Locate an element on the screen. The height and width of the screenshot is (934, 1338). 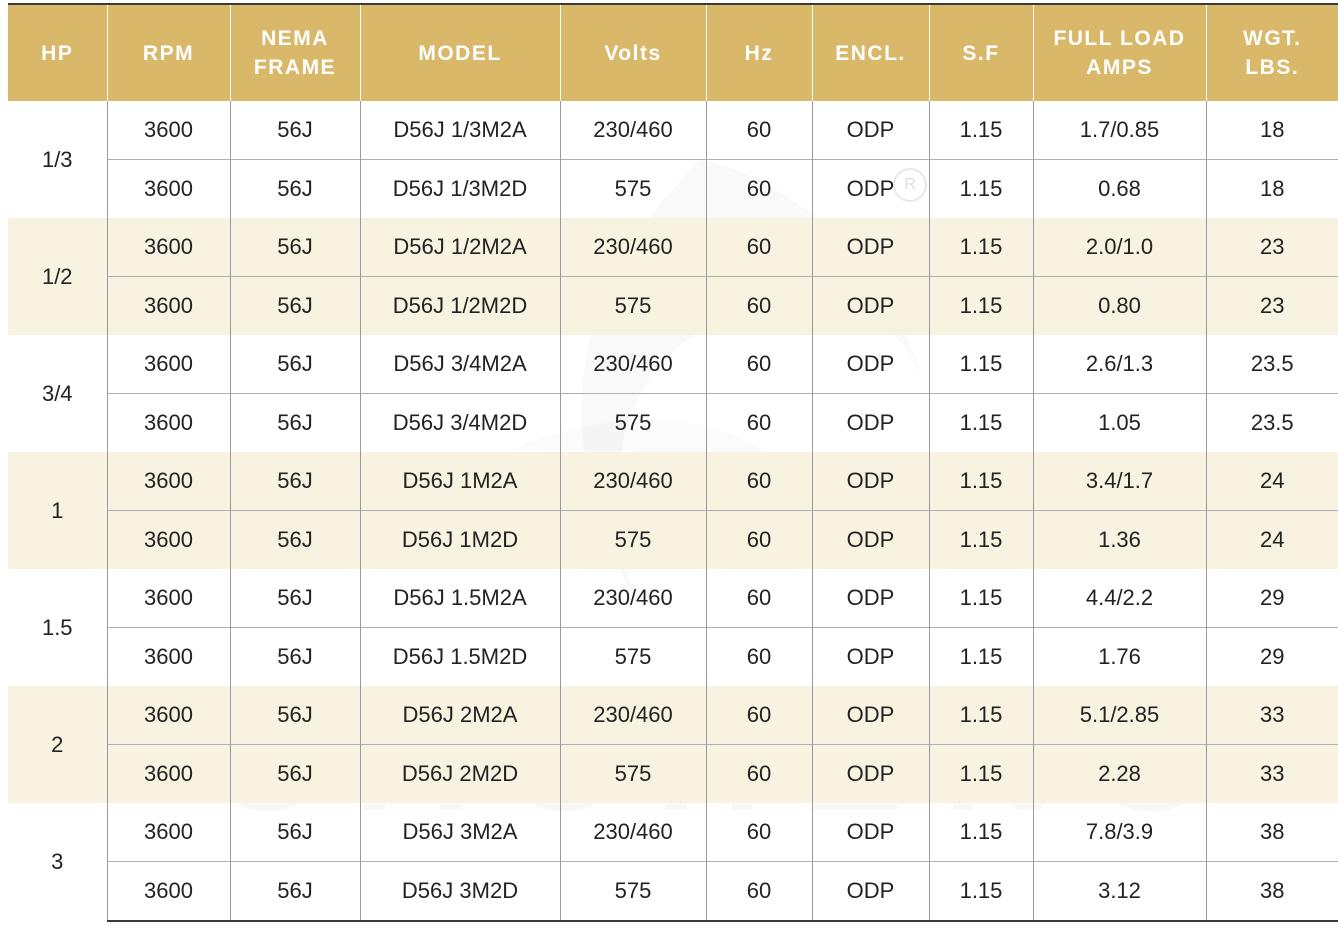
cell-model: D56J 1/3M2A is located at coordinates (459, 130).